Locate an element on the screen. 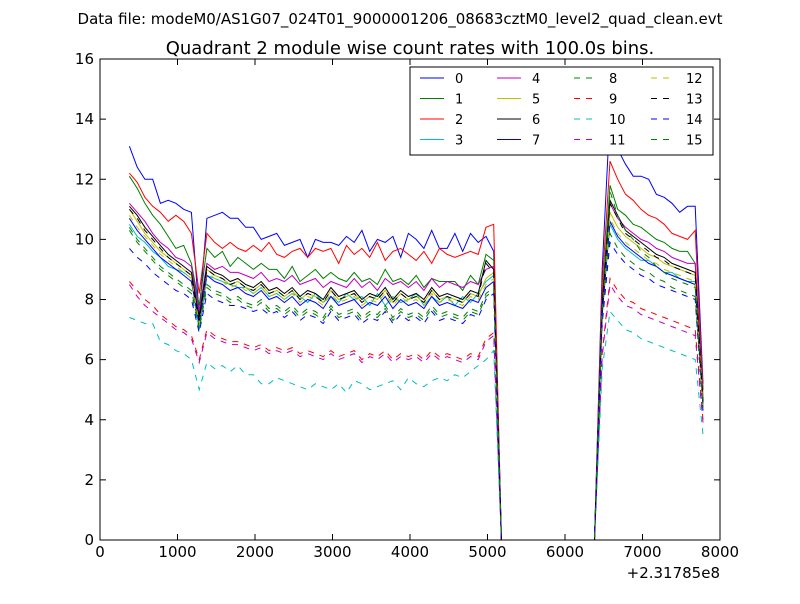 The image size is (800, 604). legend-label-2: 2 is located at coordinates (459, 120).